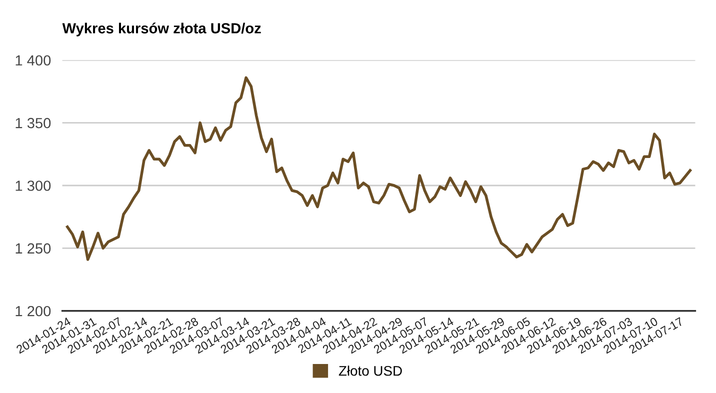 The width and height of the screenshot is (716, 393). What do you see at coordinates (33, 248) in the screenshot?
I see `y-tick-label: 1 250` at bounding box center [33, 248].